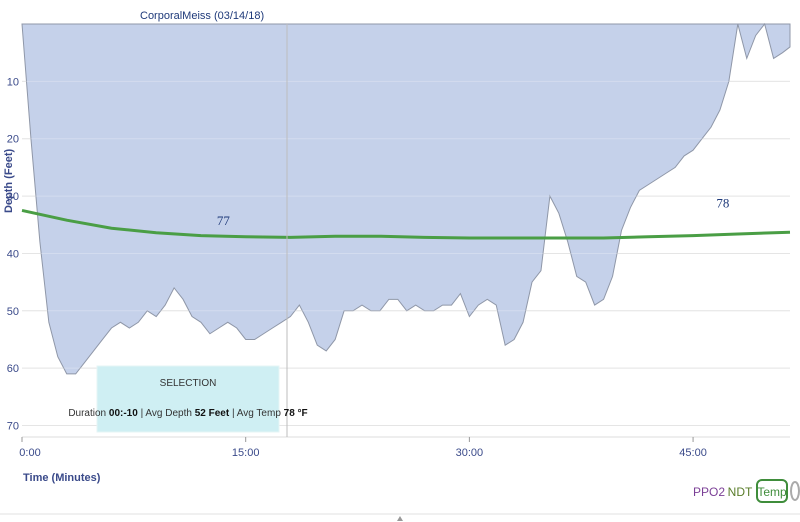 The image size is (800, 522). What do you see at coordinates (13, 140) in the screenshot?
I see `y-tick-label: 20` at bounding box center [13, 140].